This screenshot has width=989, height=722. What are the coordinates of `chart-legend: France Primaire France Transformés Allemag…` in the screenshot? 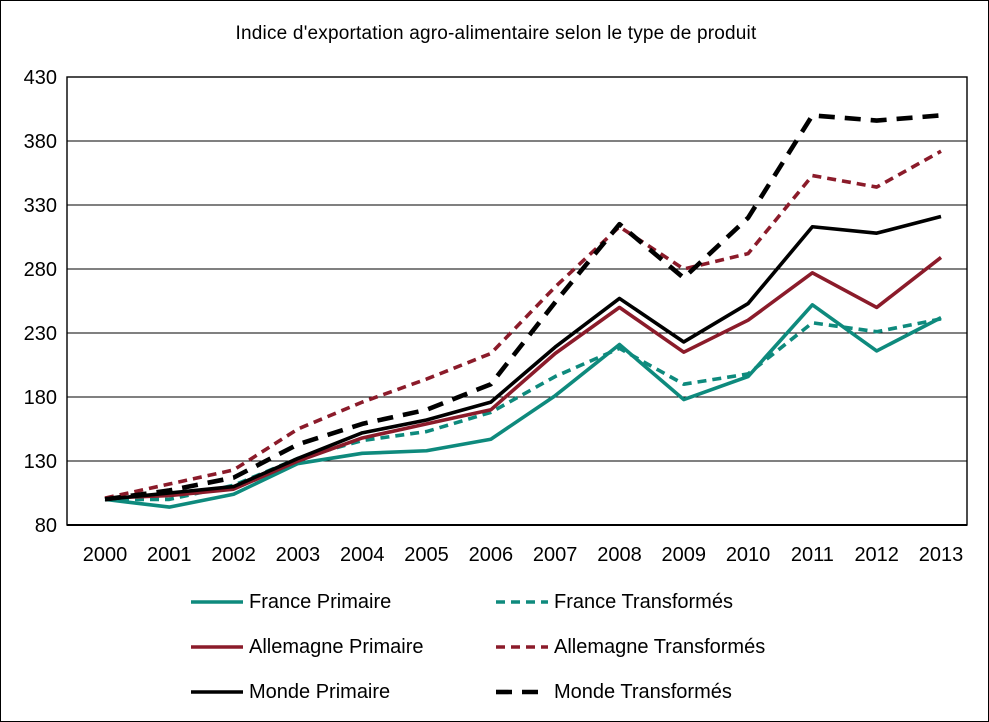 It's located at (478, 647).